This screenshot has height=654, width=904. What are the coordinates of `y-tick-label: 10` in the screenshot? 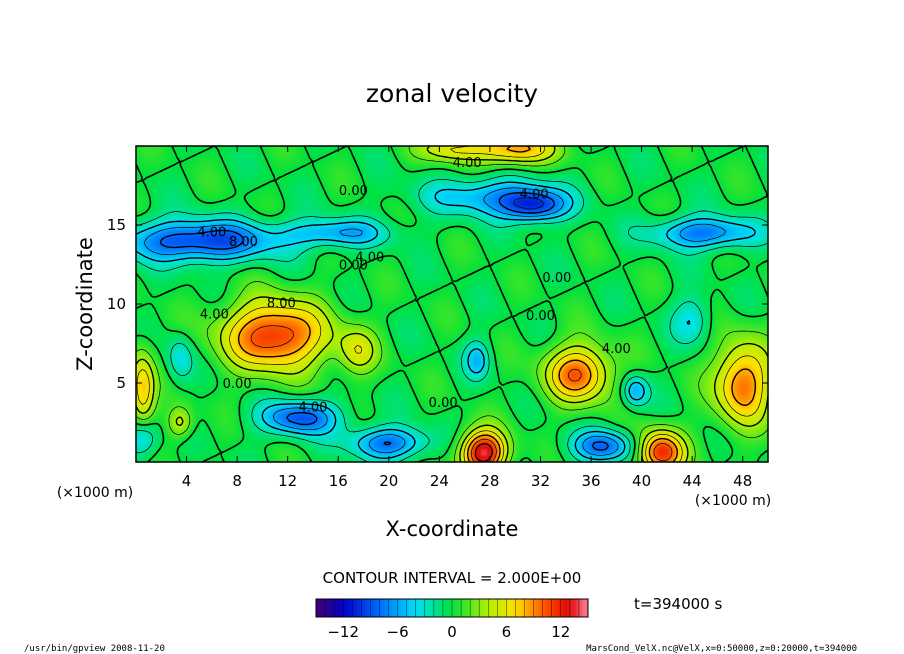 It's located at (116, 304).